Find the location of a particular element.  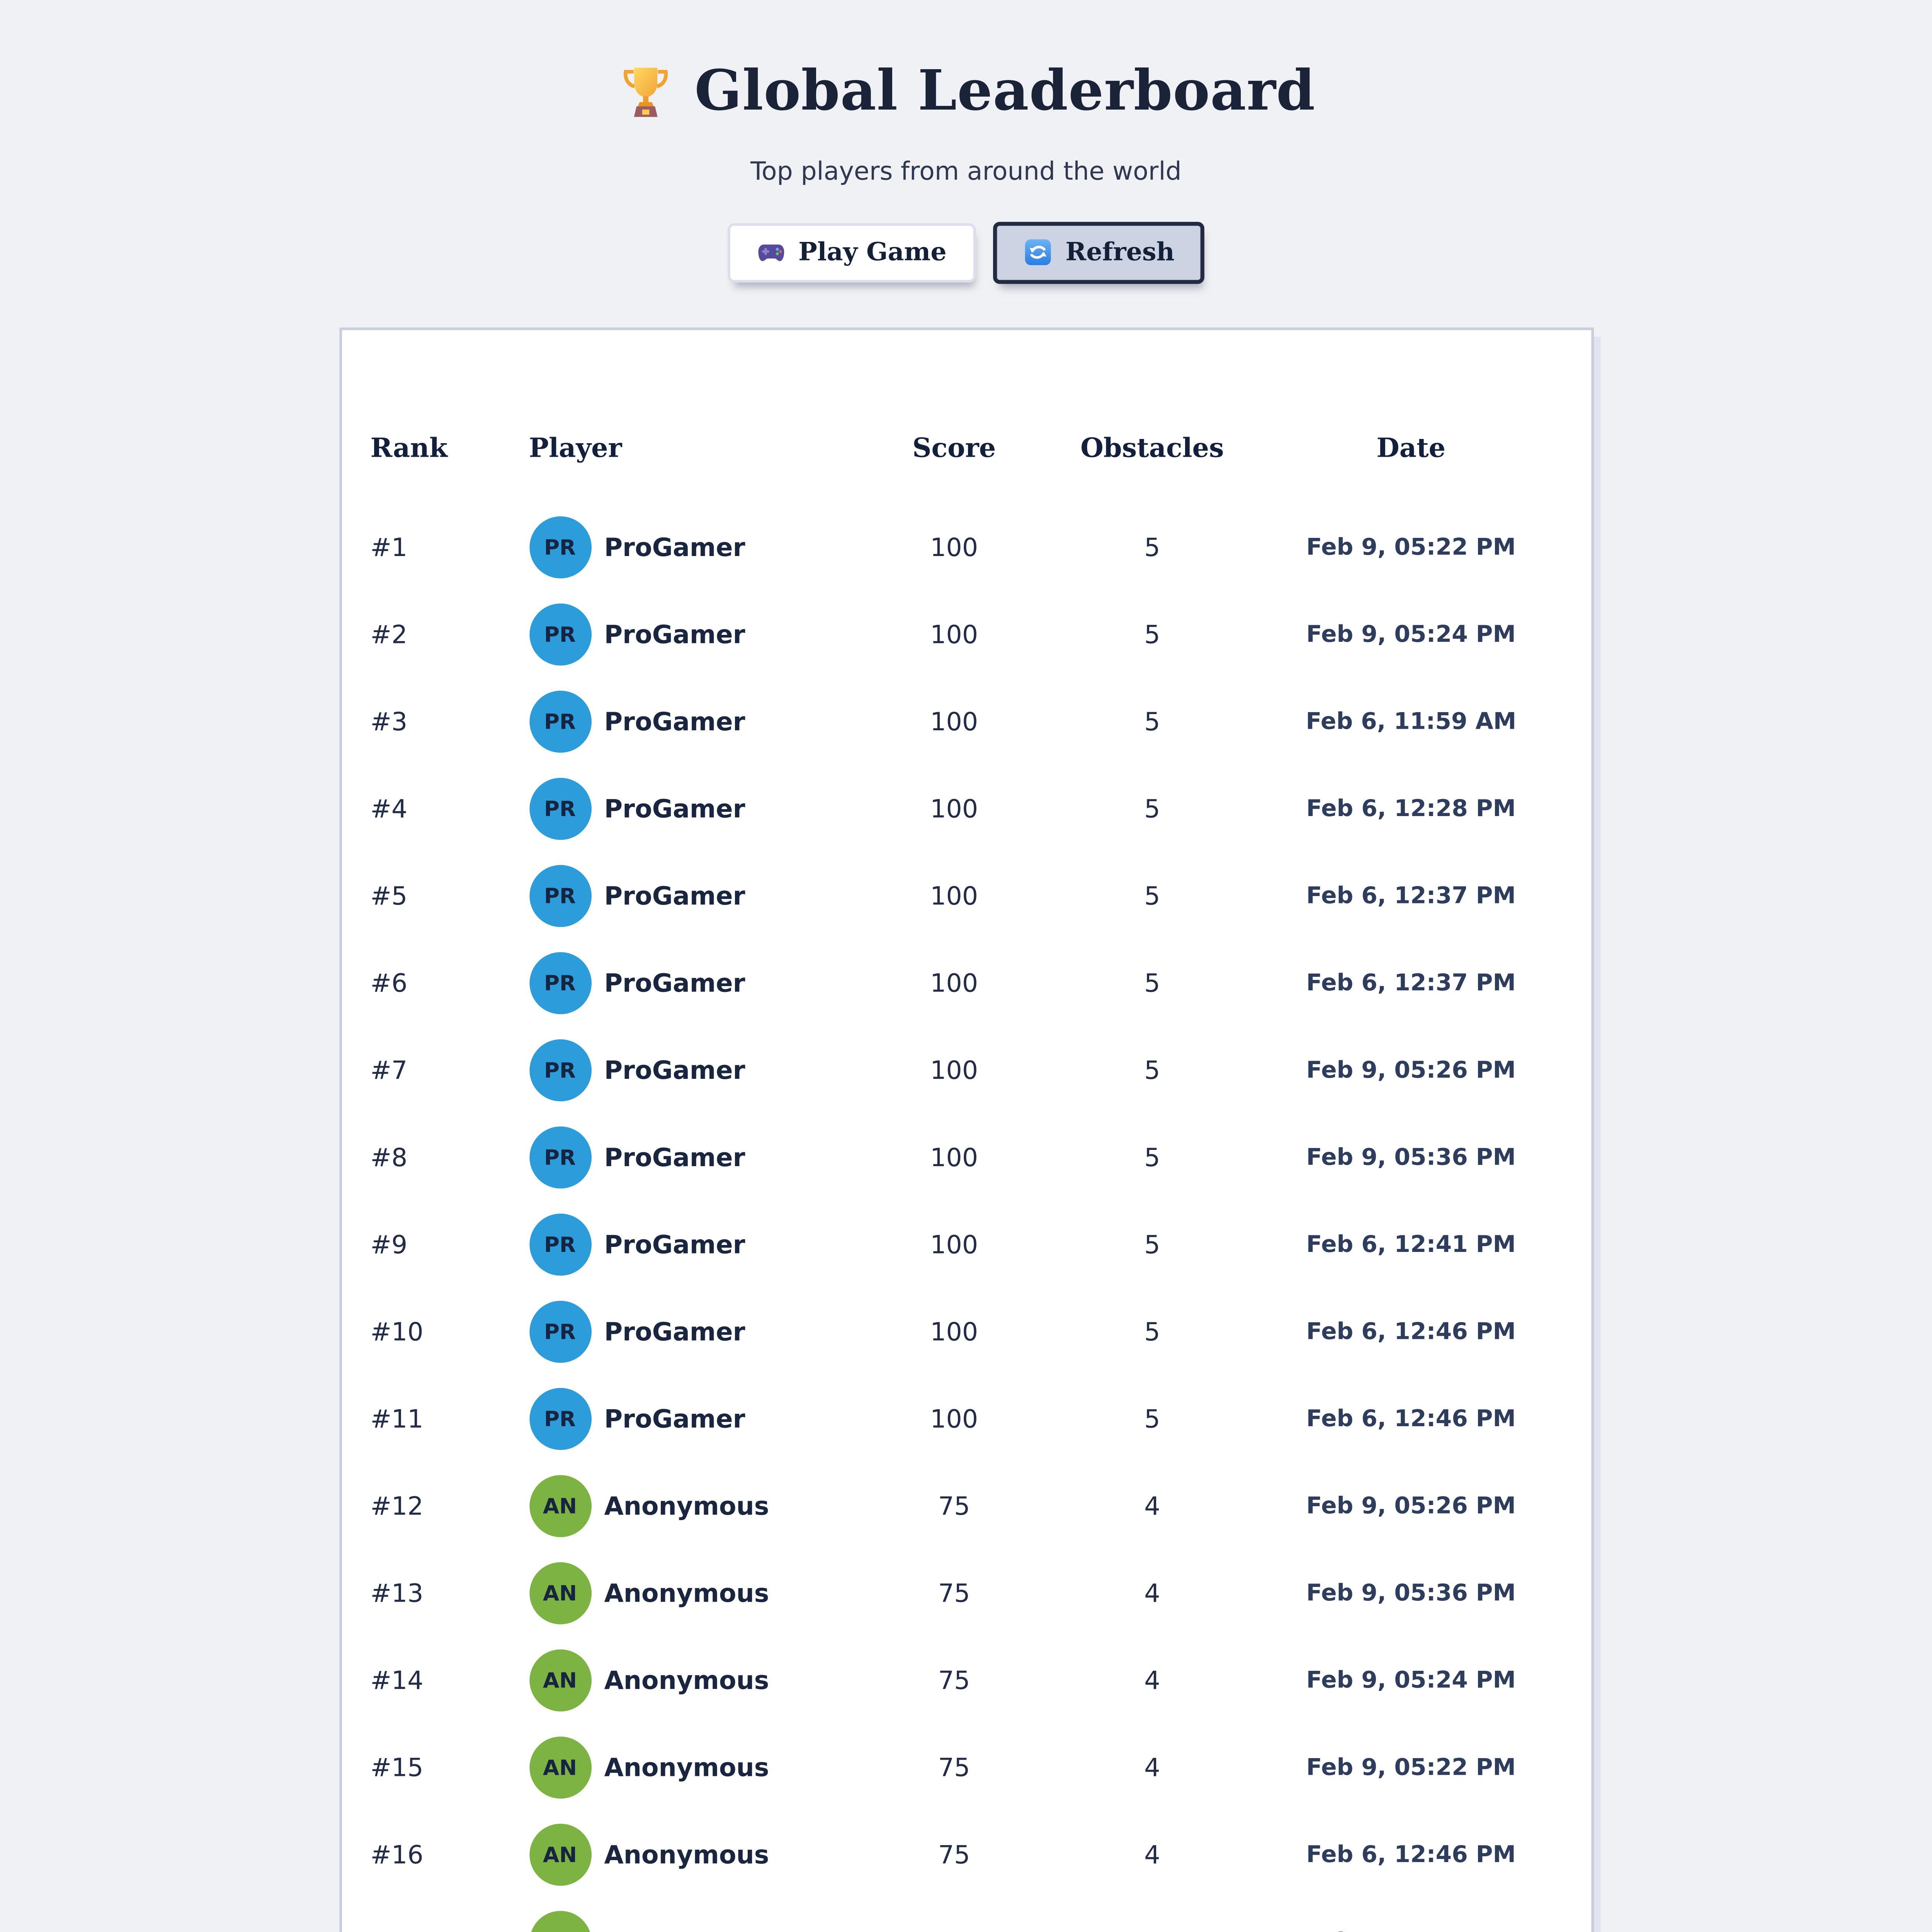

rank-cell: #14 is located at coordinates (396, 1681).